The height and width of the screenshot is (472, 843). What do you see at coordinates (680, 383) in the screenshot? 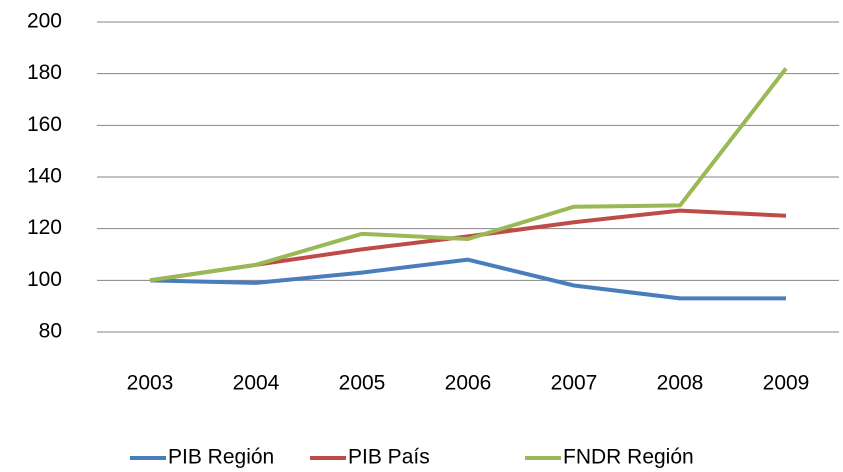
I see `x-tick-label: 2008` at bounding box center [680, 383].